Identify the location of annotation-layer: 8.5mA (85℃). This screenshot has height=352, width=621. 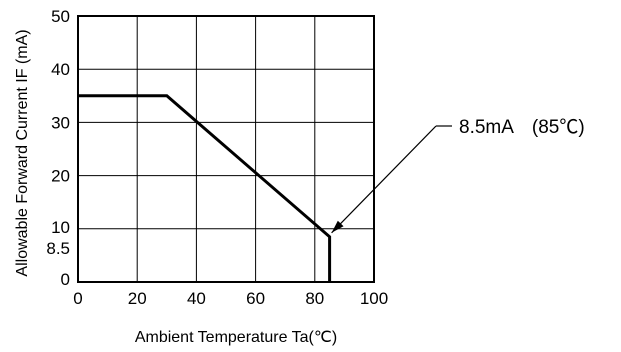
(458, 175).